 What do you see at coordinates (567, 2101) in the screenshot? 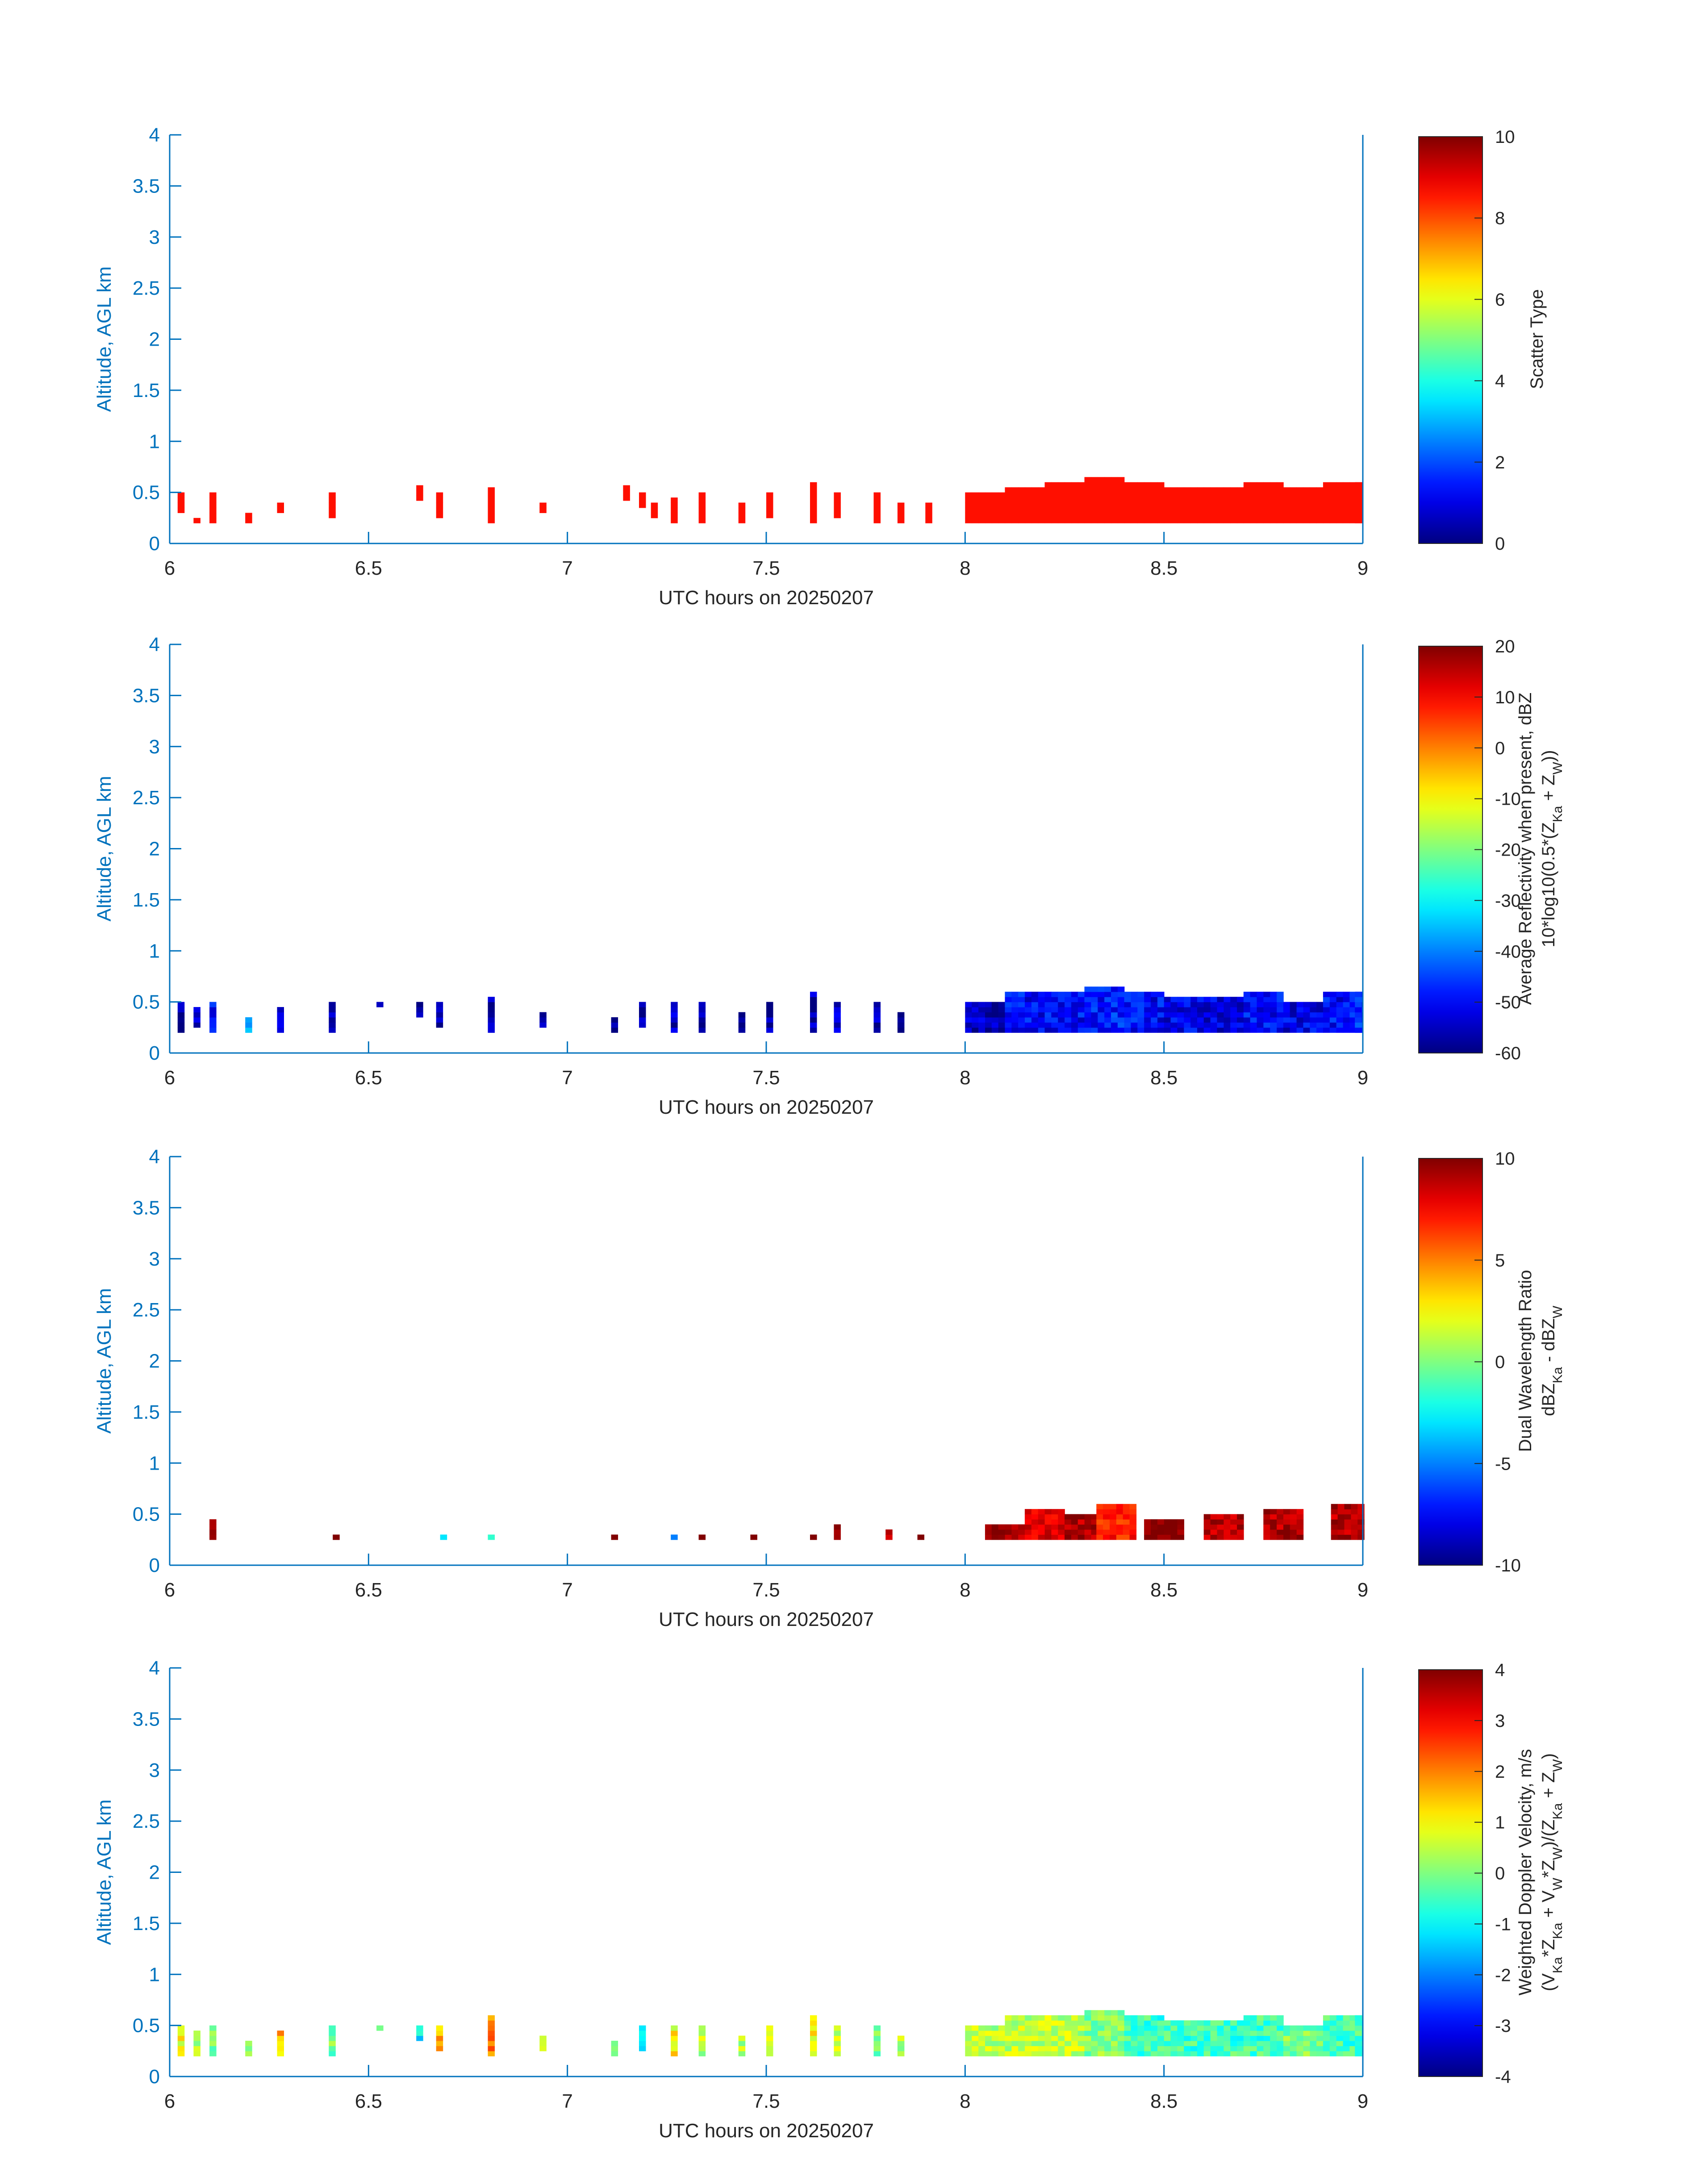
I see `x-tick-label: 7` at bounding box center [567, 2101].